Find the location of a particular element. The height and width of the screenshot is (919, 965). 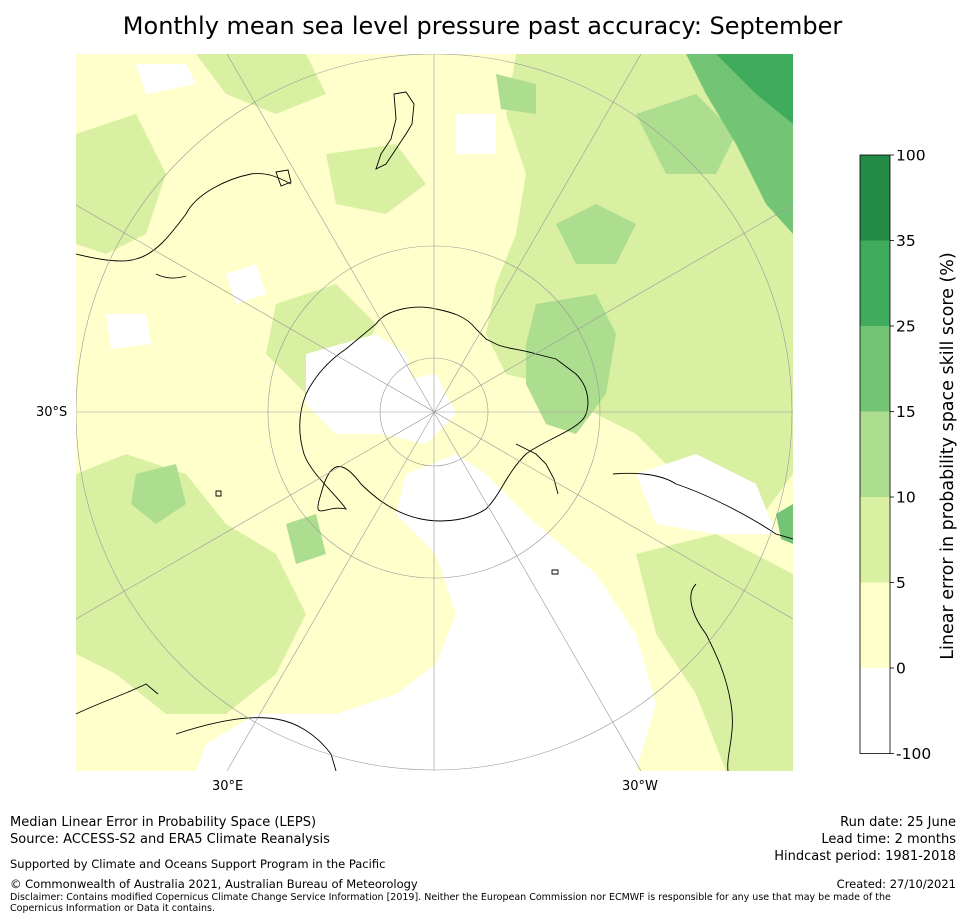

colorbar-tick-label: -100 is located at coordinates (913, 752).